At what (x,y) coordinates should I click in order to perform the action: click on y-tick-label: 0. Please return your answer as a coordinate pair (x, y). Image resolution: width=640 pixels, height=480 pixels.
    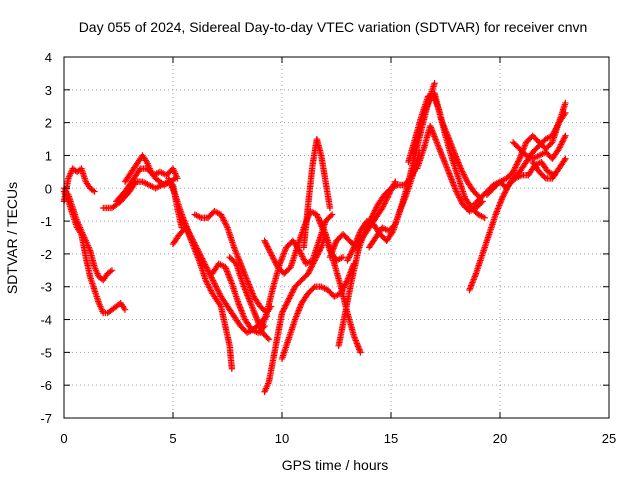
    Looking at the image, I should click on (48, 188).